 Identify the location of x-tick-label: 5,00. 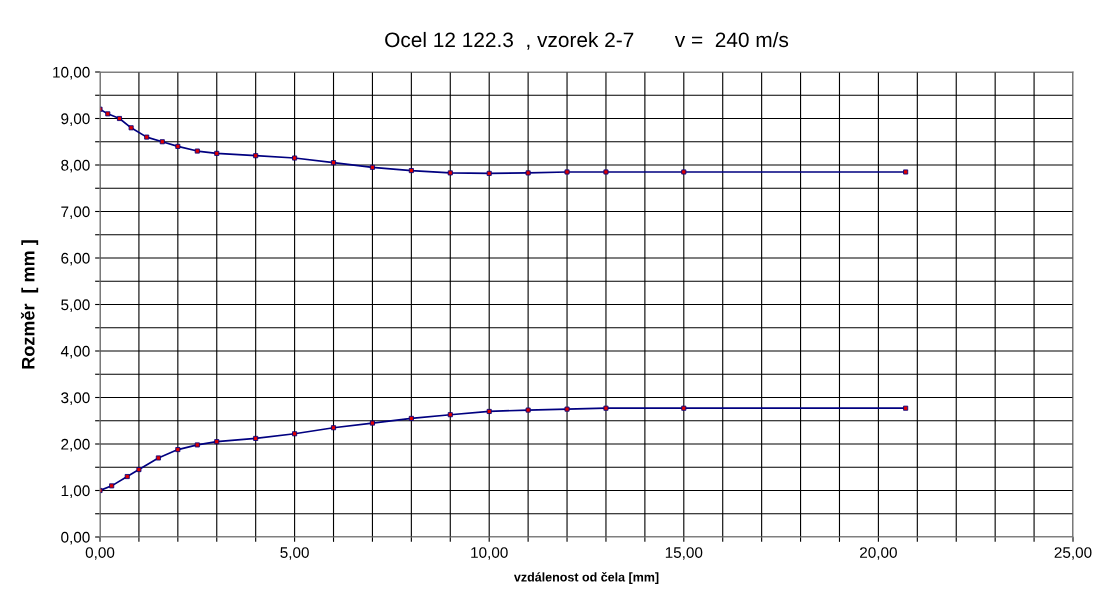
(294, 553).